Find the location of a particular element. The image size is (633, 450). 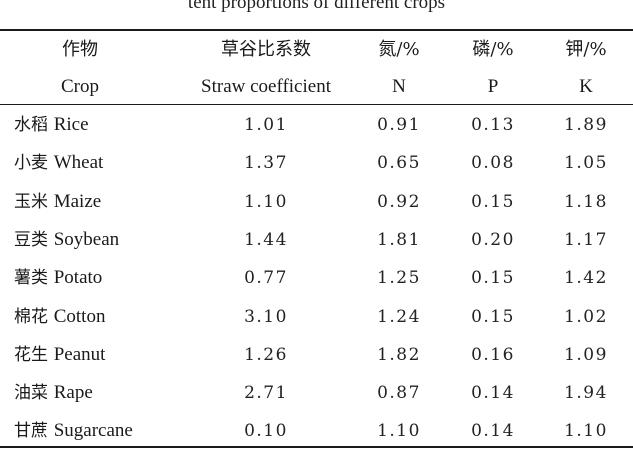

header-p-cn: 磷/% is located at coordinates (493, 49).